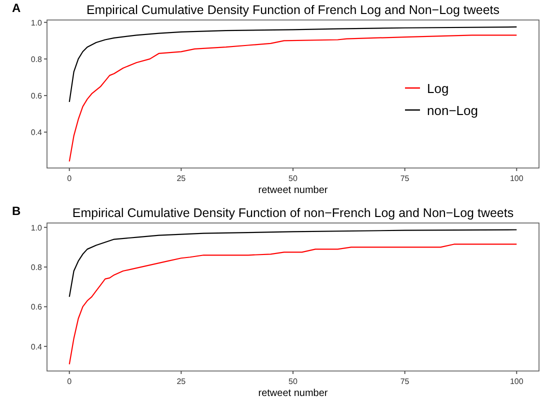 The width and height of the screenshot is (542, 402). What do you see at coordinates (293, 263) in the screenshot?
I see `line-series` at bounding box center [293, 263].